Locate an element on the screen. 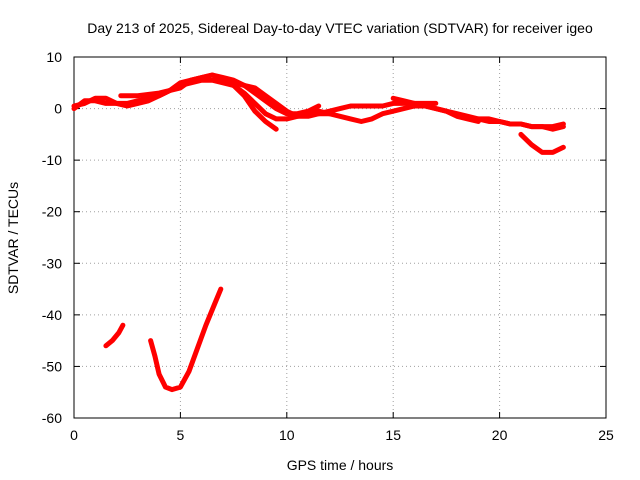 This screenshot has width=640, height=480. x-tick-label: 10 is located at coordinates (287, 435).